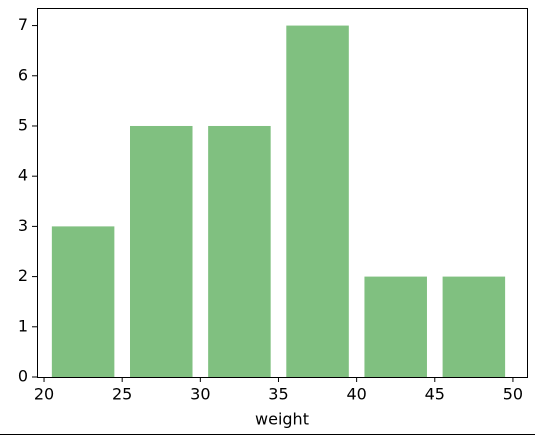 This screenshot has width=535, height=435. I want to click on y-tick-label: 1, so click(23, 325).